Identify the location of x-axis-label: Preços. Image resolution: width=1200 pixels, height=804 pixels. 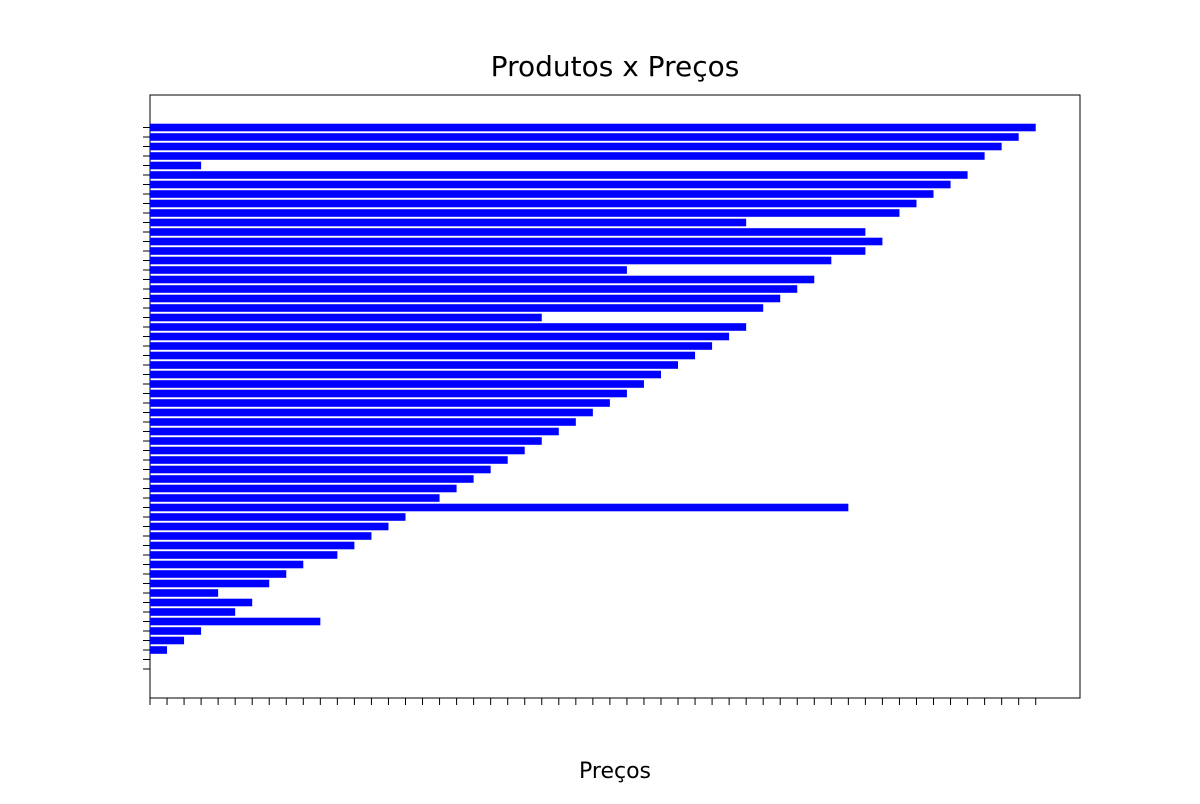
(615, 771).